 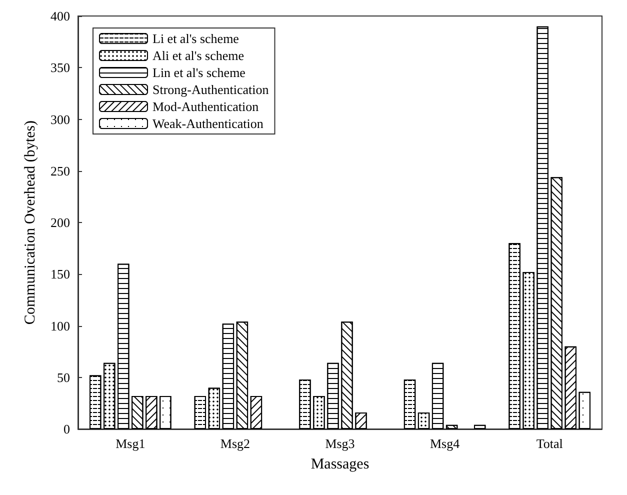 I want to click on x-axis-title: Massages, so click(x=340, y=464).